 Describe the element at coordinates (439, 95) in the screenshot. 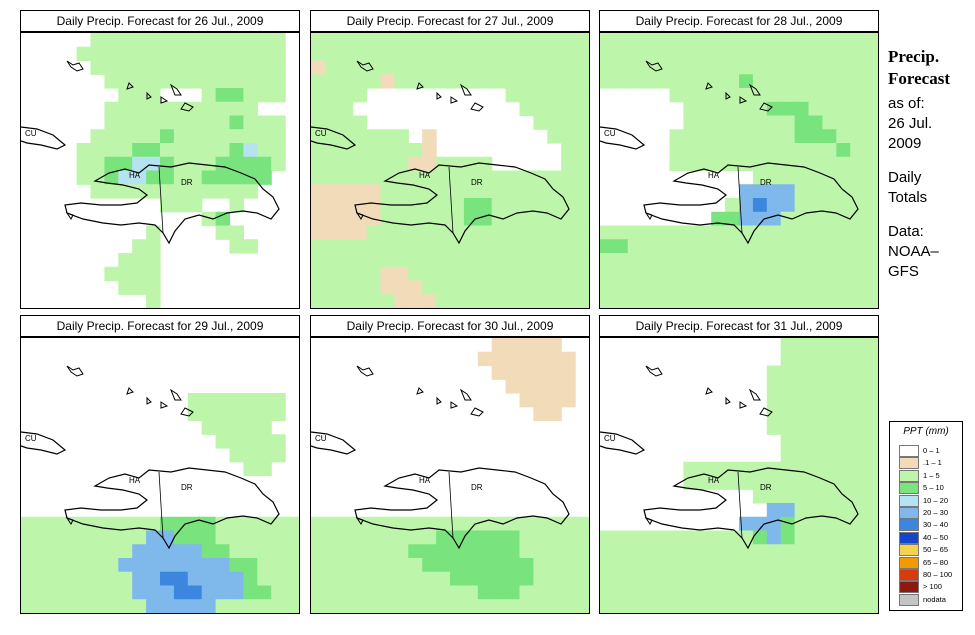

I see `island-outline` at that location.